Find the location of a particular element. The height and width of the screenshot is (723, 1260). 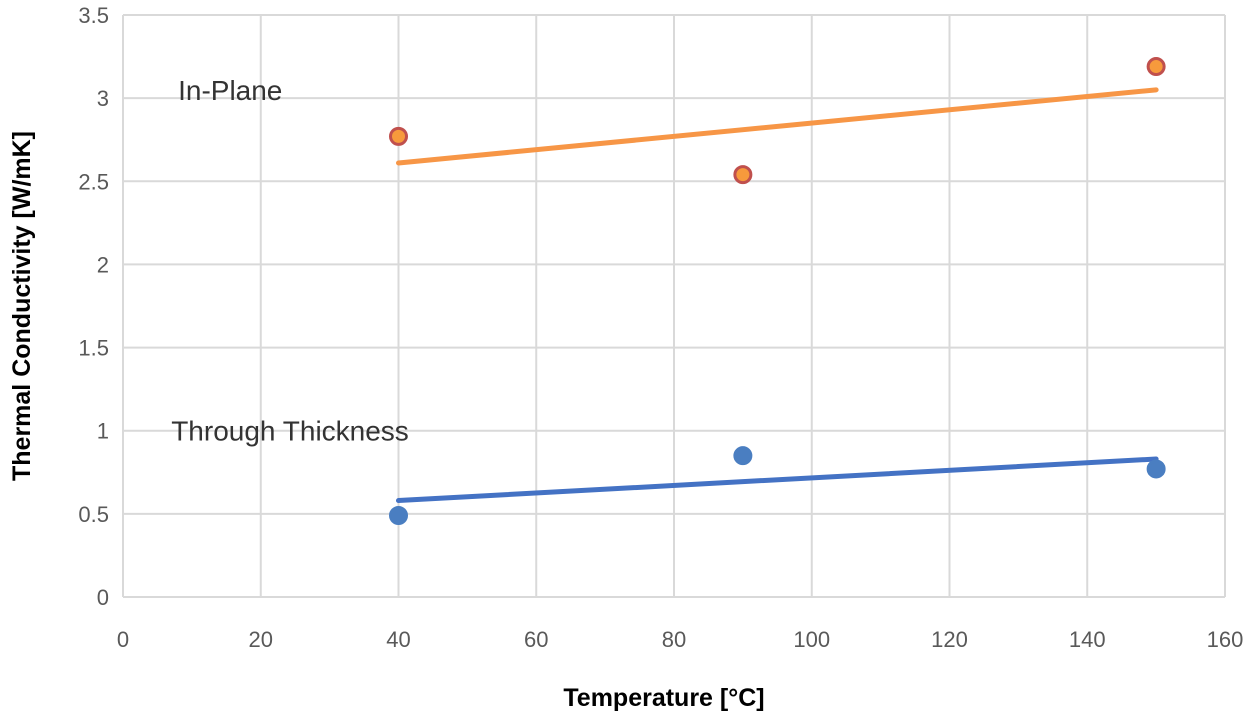

y-tick-label: 0.5 is located at coordinates (93, 514).